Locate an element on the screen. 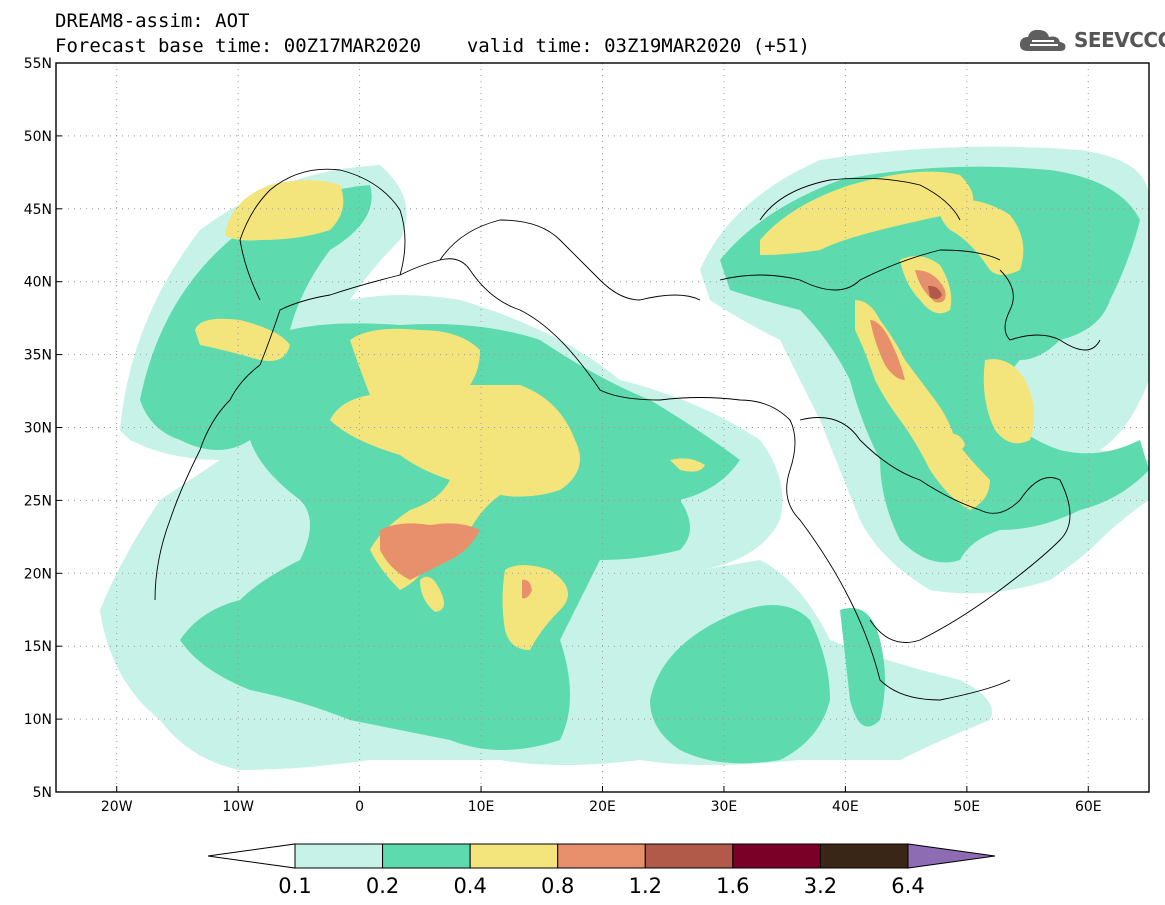 The width and height of the screenshot is (1165, 905). lat-tick-label: 25N is located at coordinates (38, 501).